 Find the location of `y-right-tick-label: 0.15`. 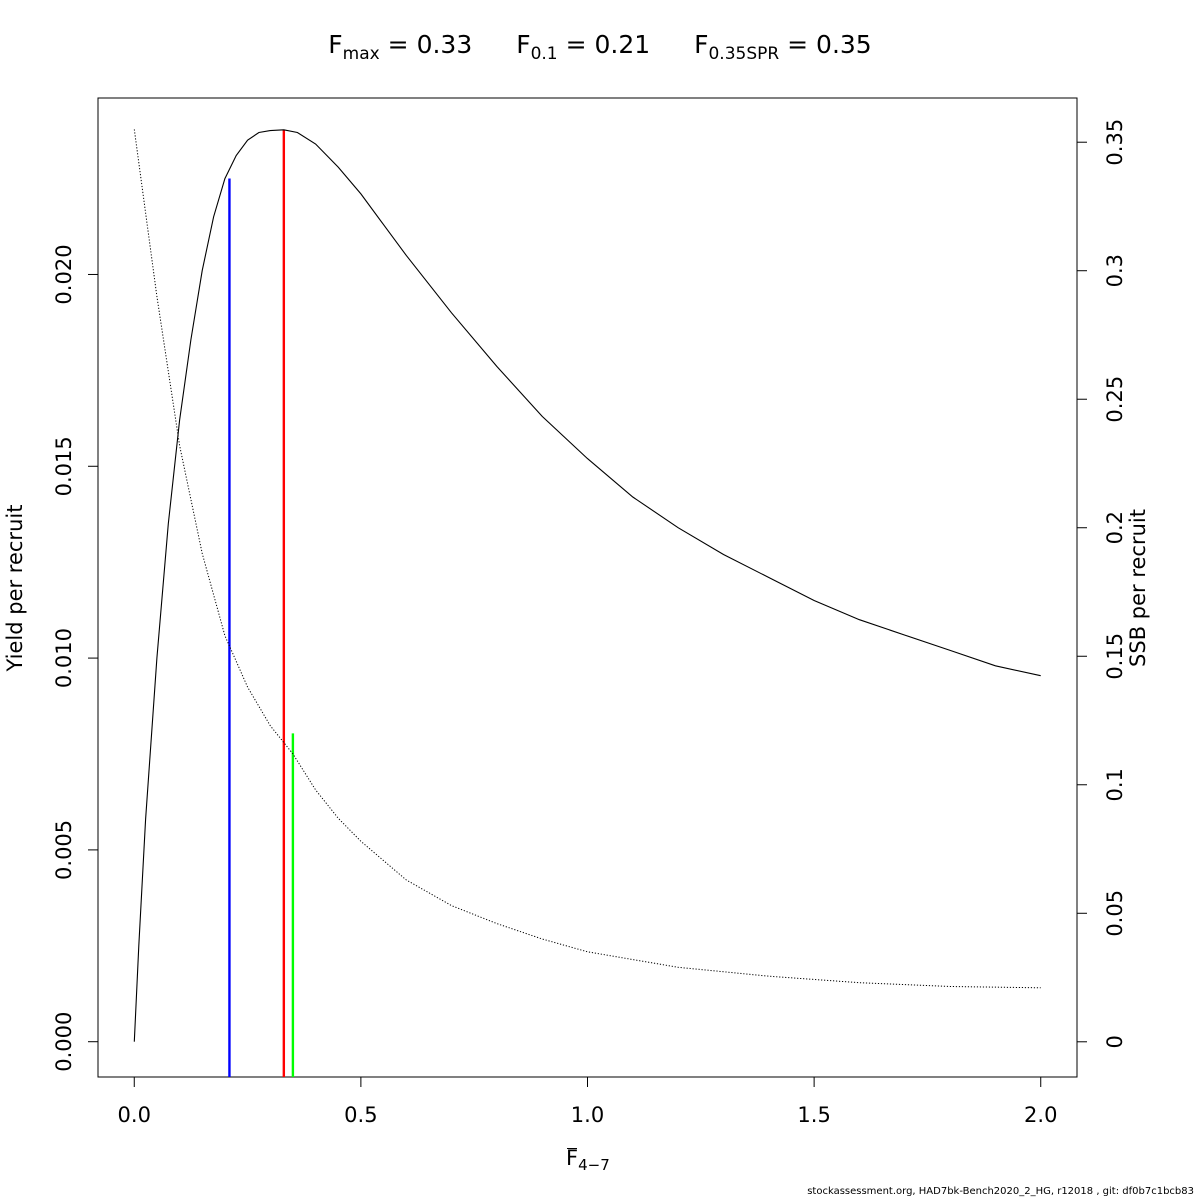

y-right-tick-label: 0.15 is located at coordinates (1115, 656).